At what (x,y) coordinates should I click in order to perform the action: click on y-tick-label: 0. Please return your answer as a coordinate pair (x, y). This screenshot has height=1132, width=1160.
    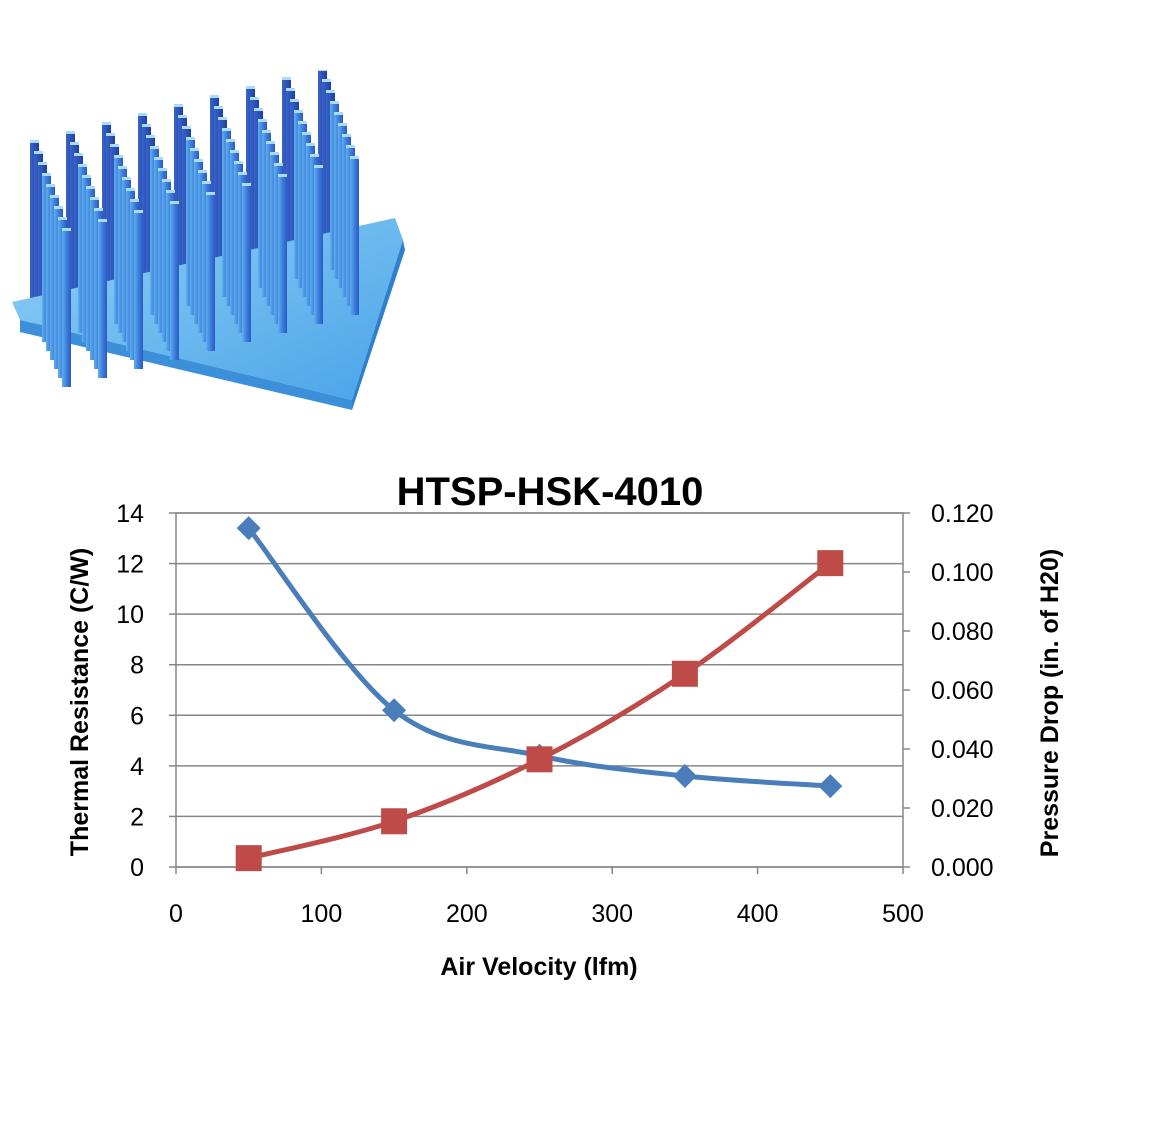
    Looking at the image, I should click on (137, 868).